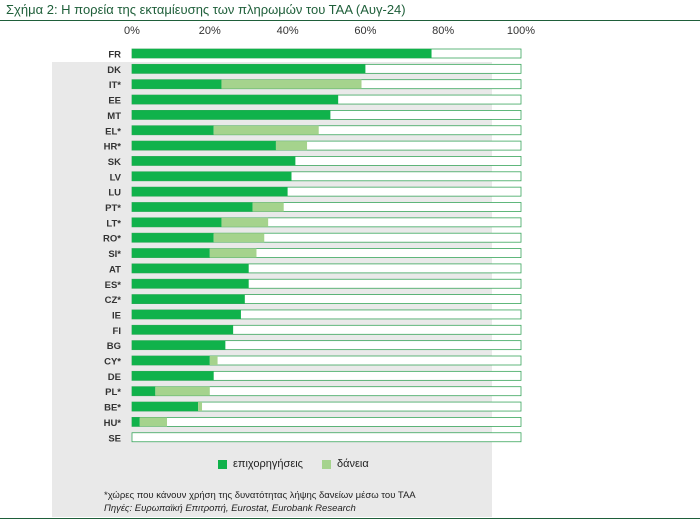  I want to click on x-tick-label: 80%, so click(443, 31).